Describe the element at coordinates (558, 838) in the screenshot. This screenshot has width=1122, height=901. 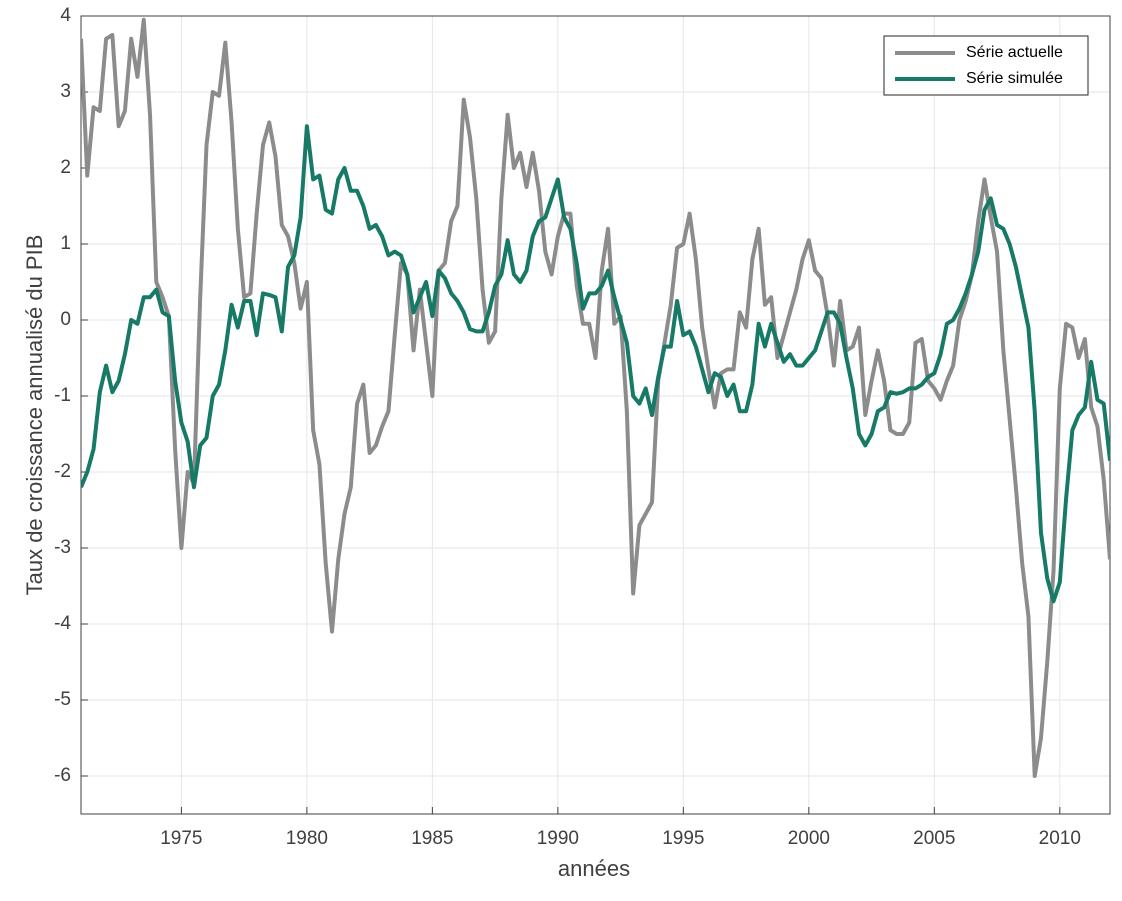
I see `x-tick-label: 1990` at that location.